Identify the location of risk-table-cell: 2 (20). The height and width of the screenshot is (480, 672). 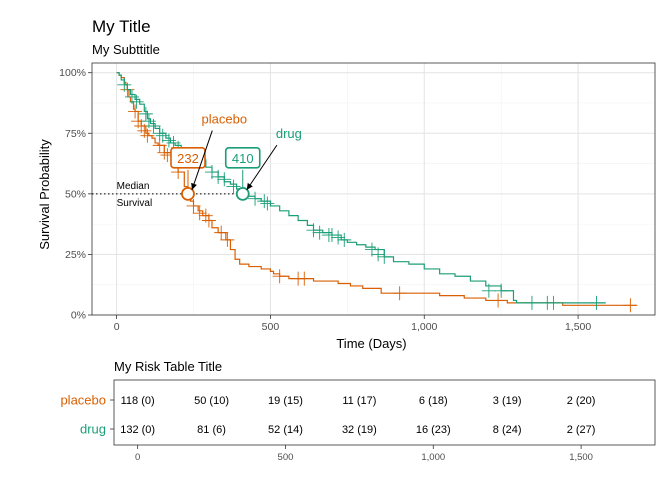
(581, 401).